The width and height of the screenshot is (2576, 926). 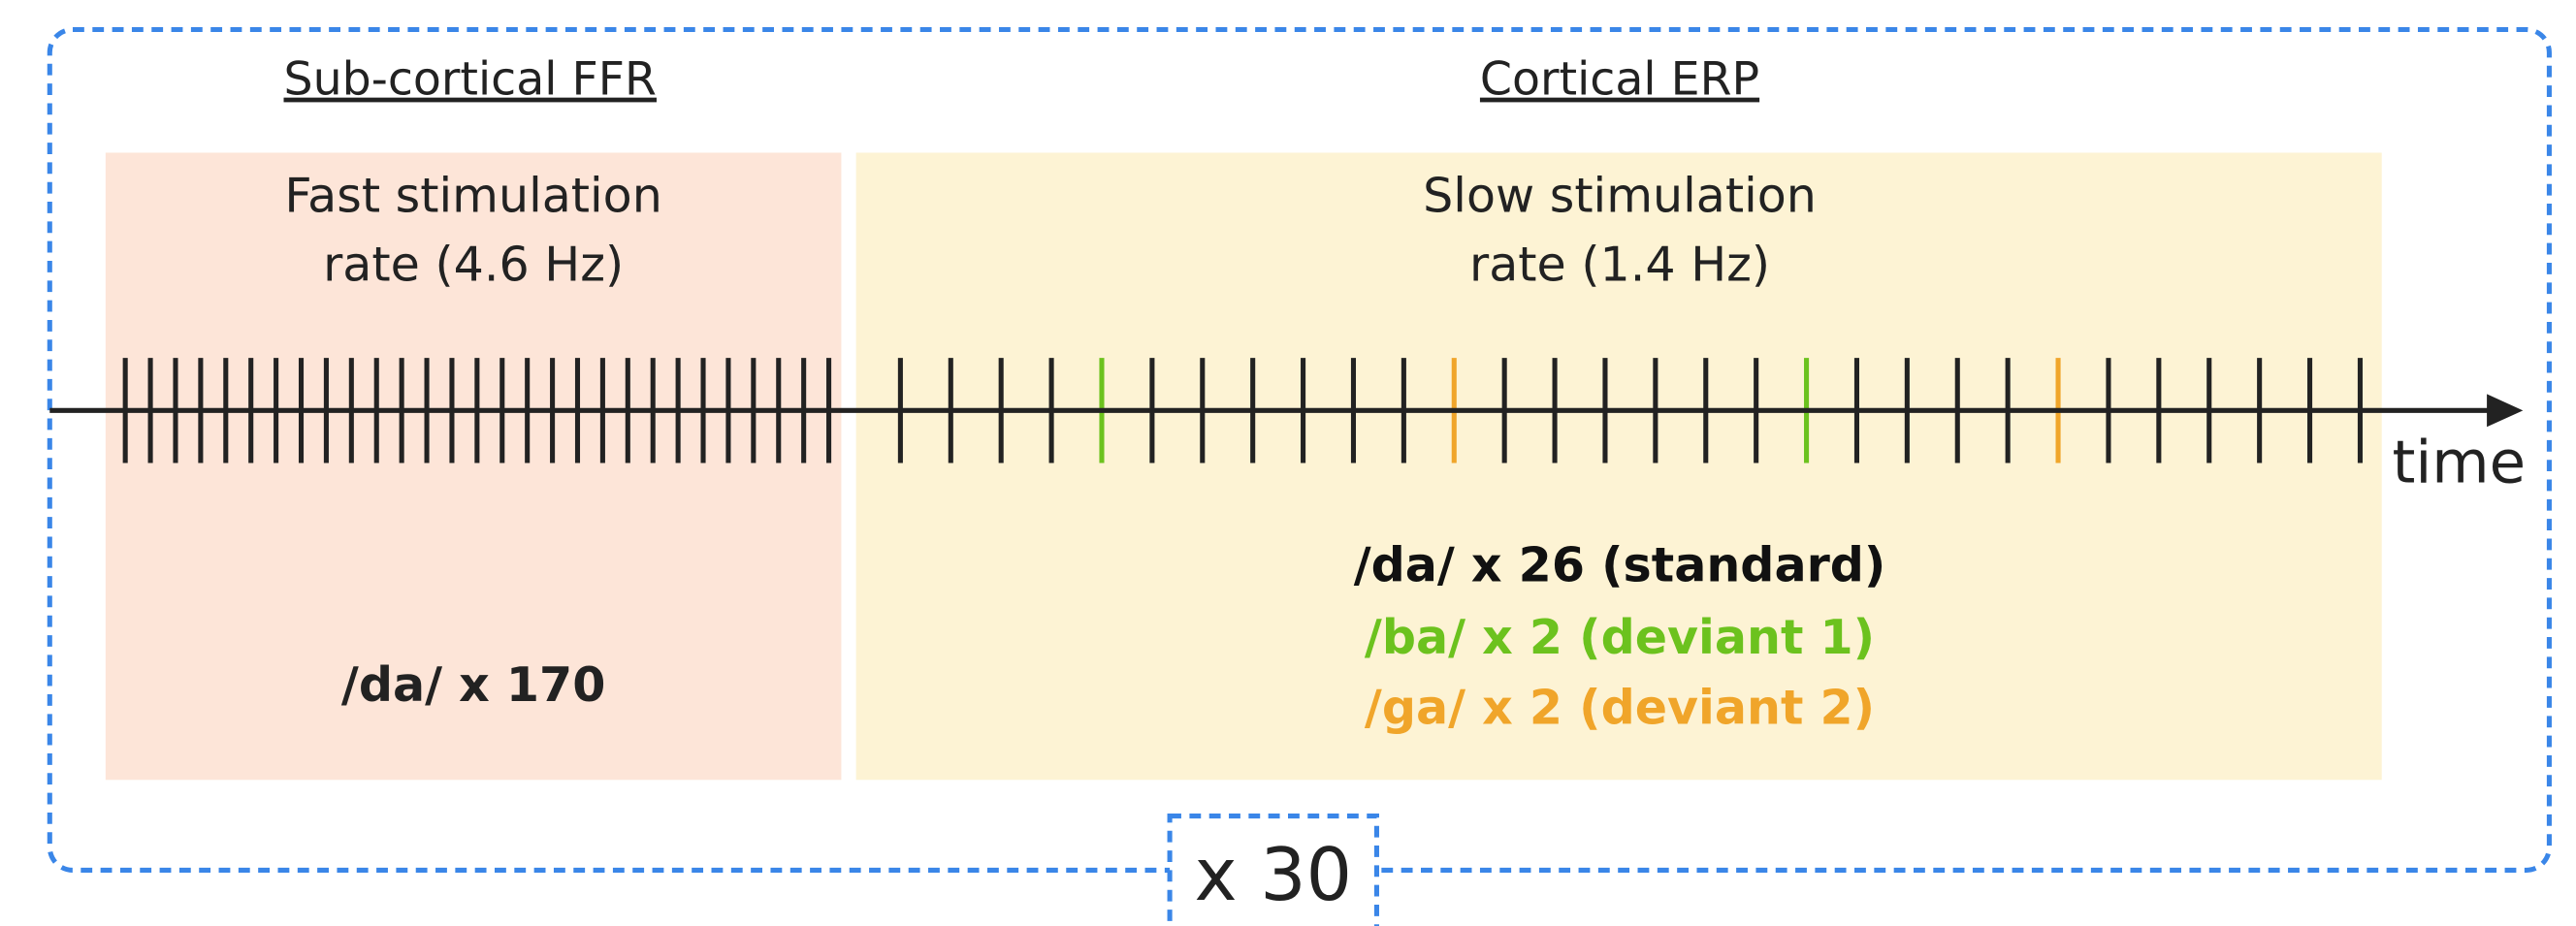 What do you see at coordinates (1619, 80) in the screenshot?
I see `section-heading: Cortical ERP` at bounding box center [1619, 80].